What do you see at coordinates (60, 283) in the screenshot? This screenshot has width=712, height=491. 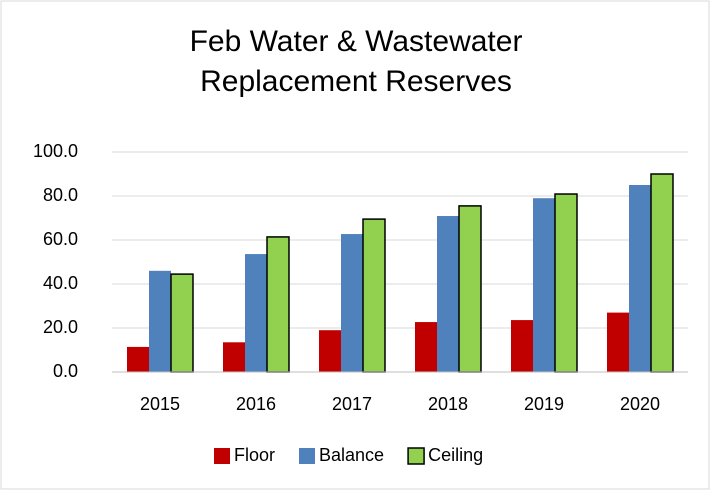 I see `y-tick-label: 40.0` at bounding box center [60, 283].